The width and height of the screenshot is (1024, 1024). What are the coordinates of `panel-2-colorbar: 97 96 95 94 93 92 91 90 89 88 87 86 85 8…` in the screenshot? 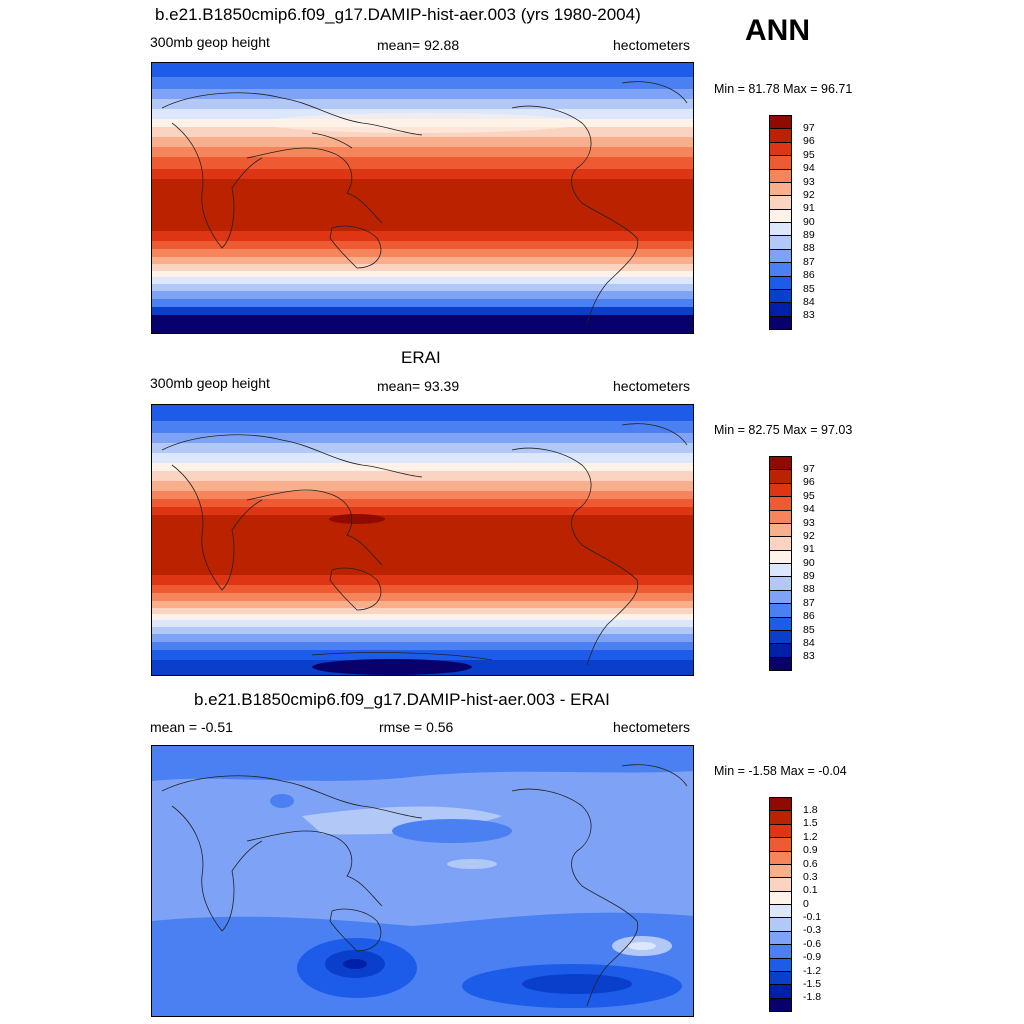 It's located at (792, 563).